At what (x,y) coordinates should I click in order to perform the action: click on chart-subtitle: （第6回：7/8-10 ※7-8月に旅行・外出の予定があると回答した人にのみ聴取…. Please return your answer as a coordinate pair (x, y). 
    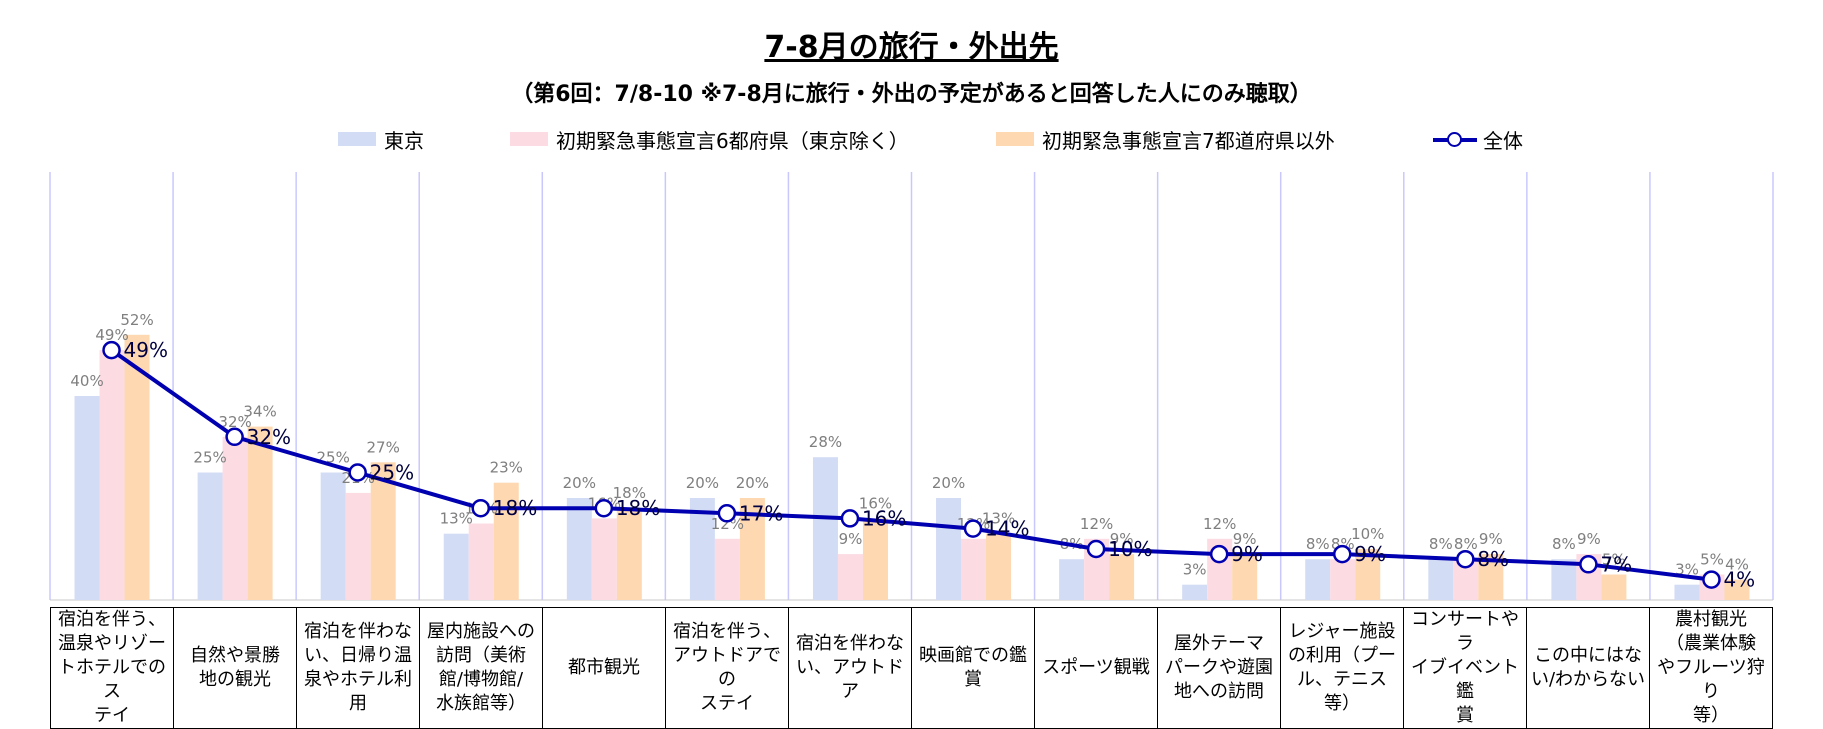
    Looking at the image, I should click on (911, 94).